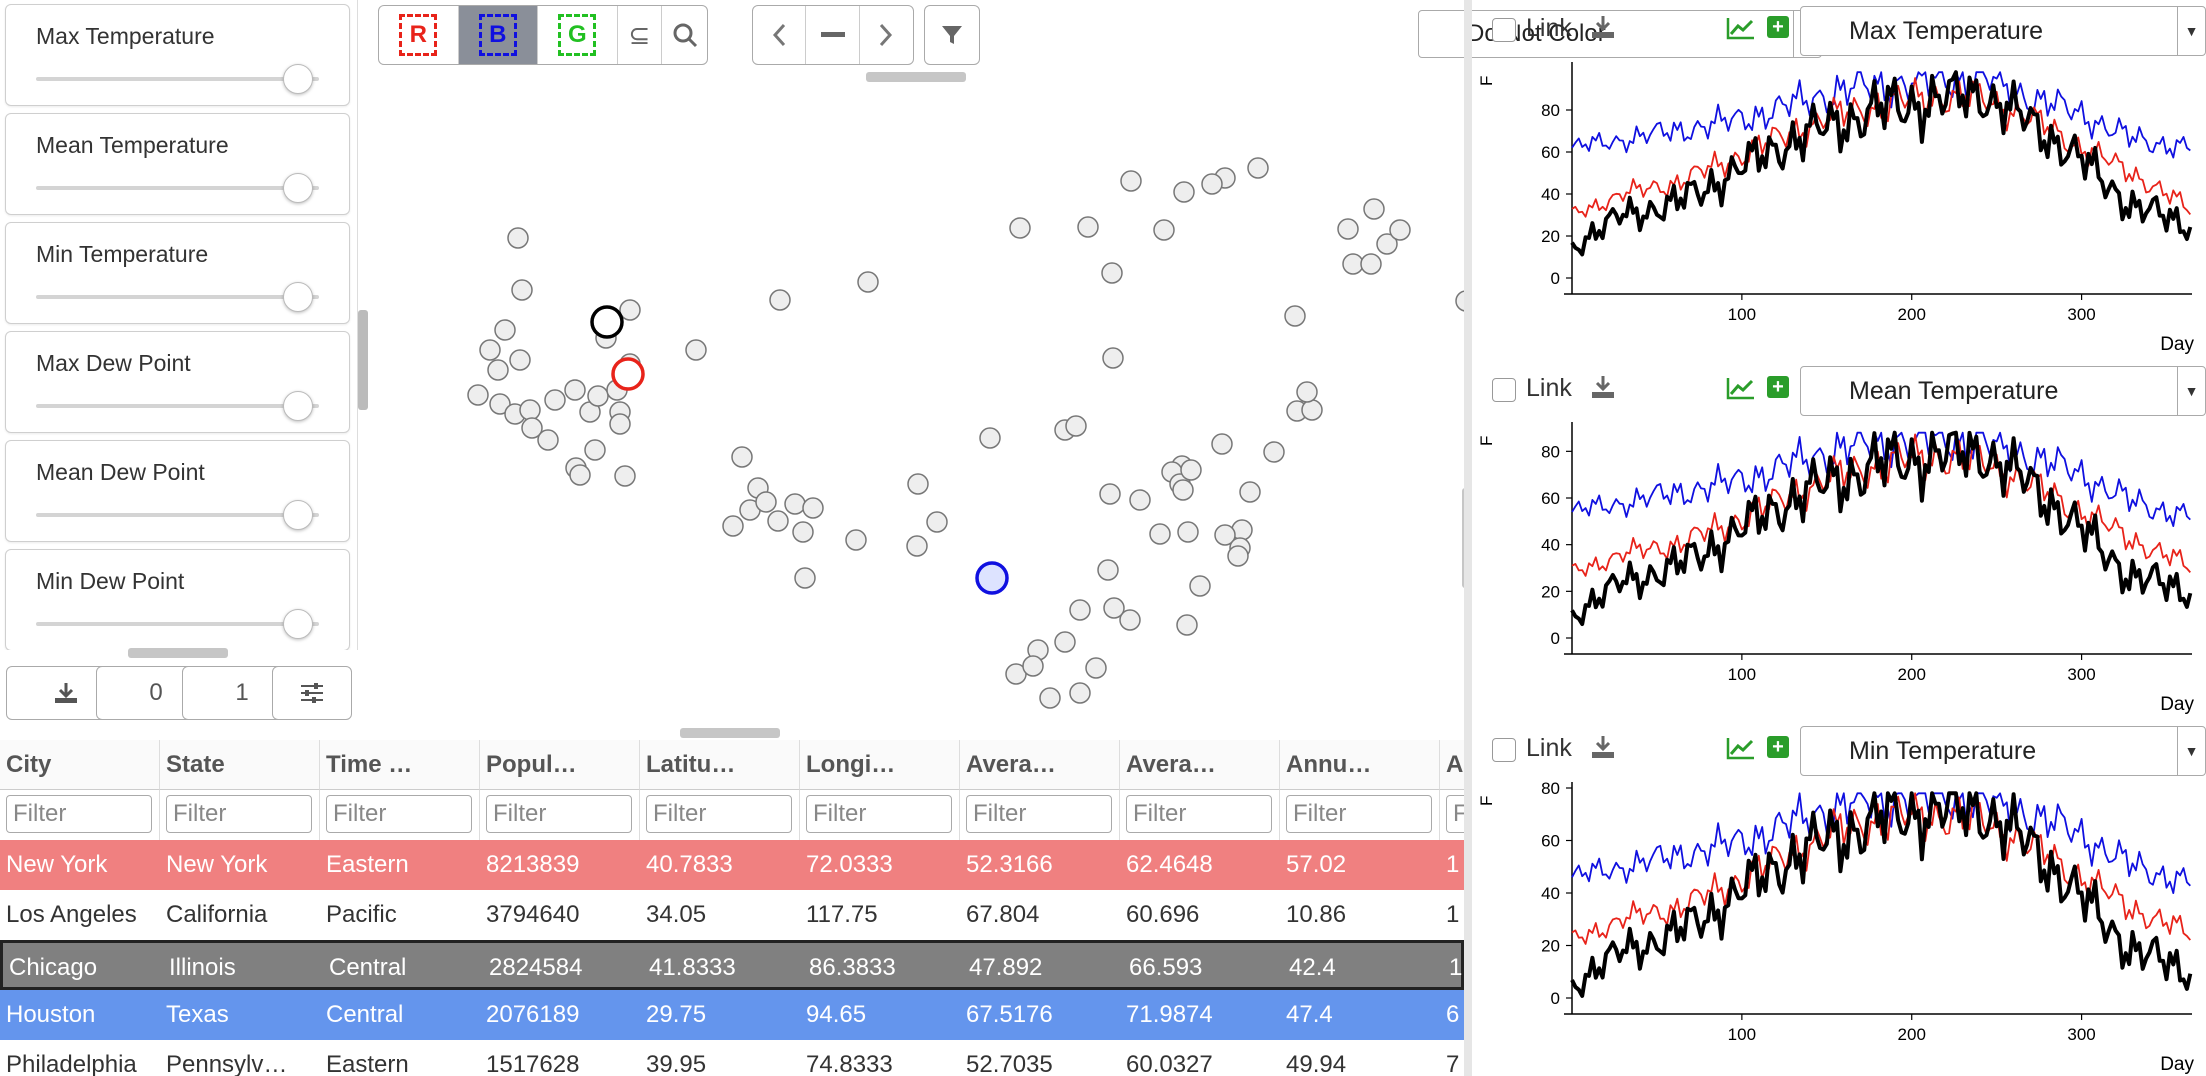  I want to click on slider-max-dew-point: Max Dew Point, so click(177, 382).